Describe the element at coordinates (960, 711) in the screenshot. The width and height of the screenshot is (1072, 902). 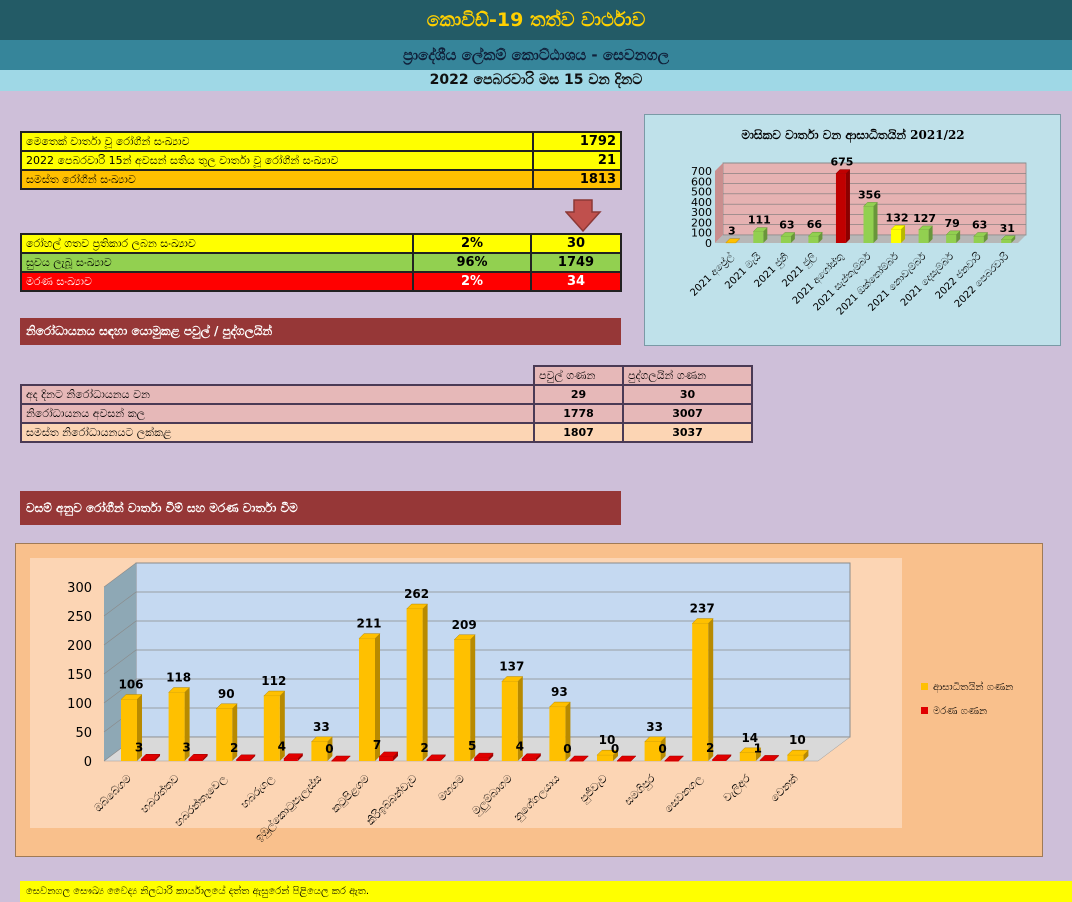
I see `legend-label-deaths: මරණ ගණන` at that location.